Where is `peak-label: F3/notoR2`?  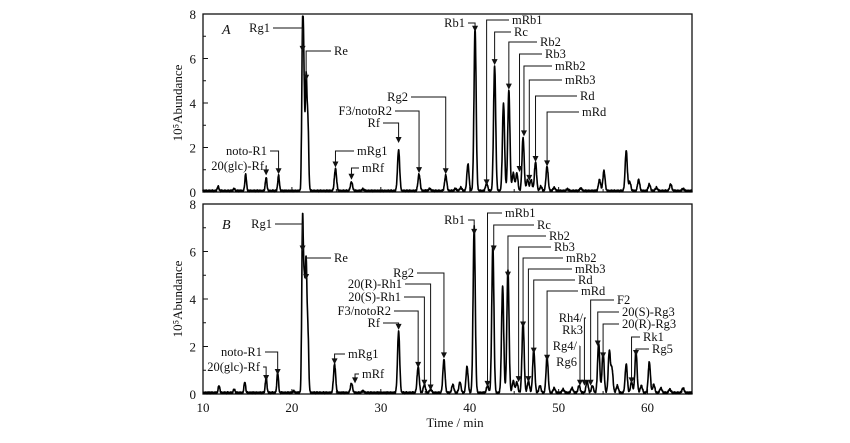
peak-label: F3/notoR2 is located at coordinates (365, 311).